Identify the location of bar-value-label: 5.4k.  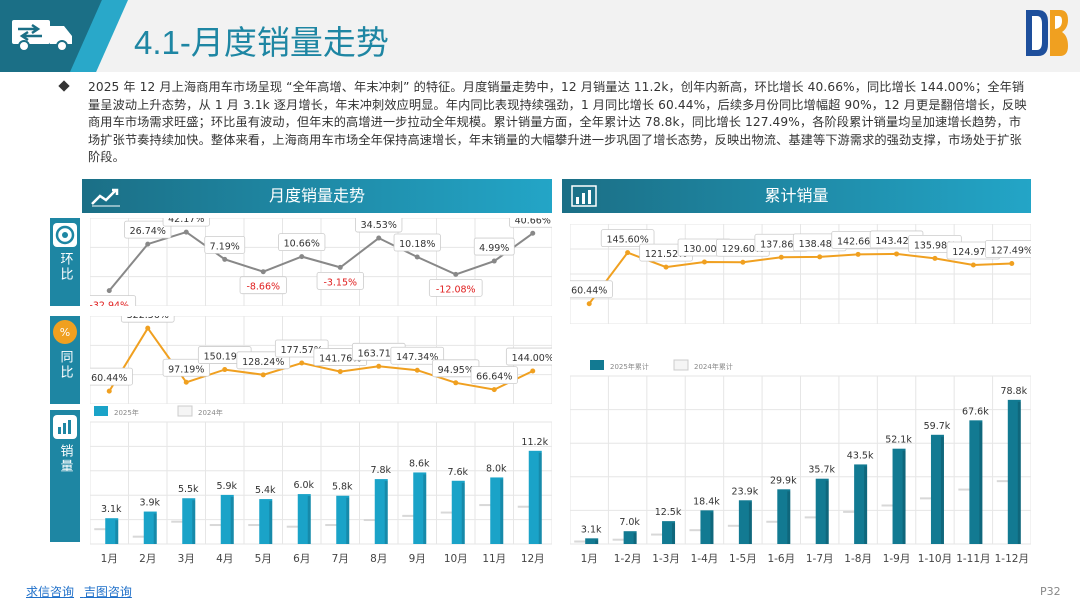
(265, 490).